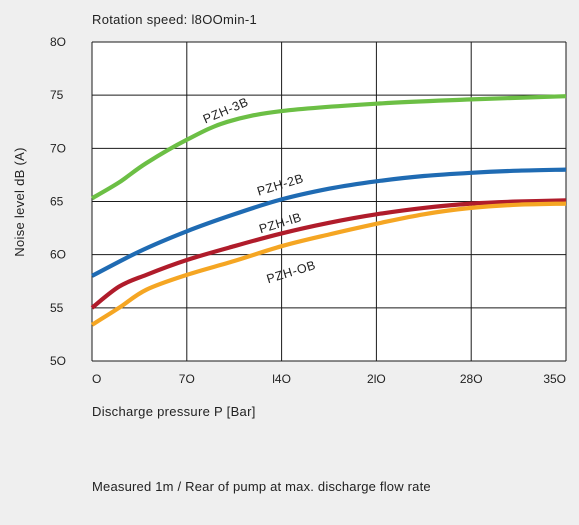 The image size is (579, 525). I want to click on x-tick-label: 28O, so click(471, 379).